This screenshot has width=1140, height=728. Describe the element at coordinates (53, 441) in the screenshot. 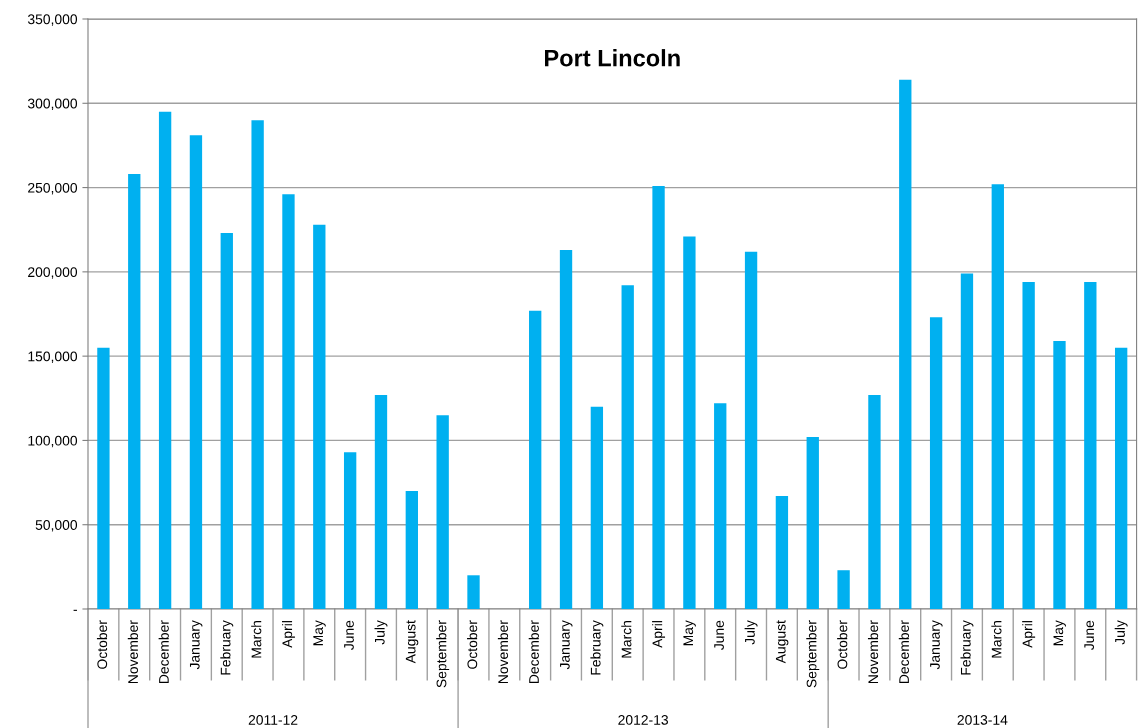

I see `y-tick-label: 100,000` at that location.